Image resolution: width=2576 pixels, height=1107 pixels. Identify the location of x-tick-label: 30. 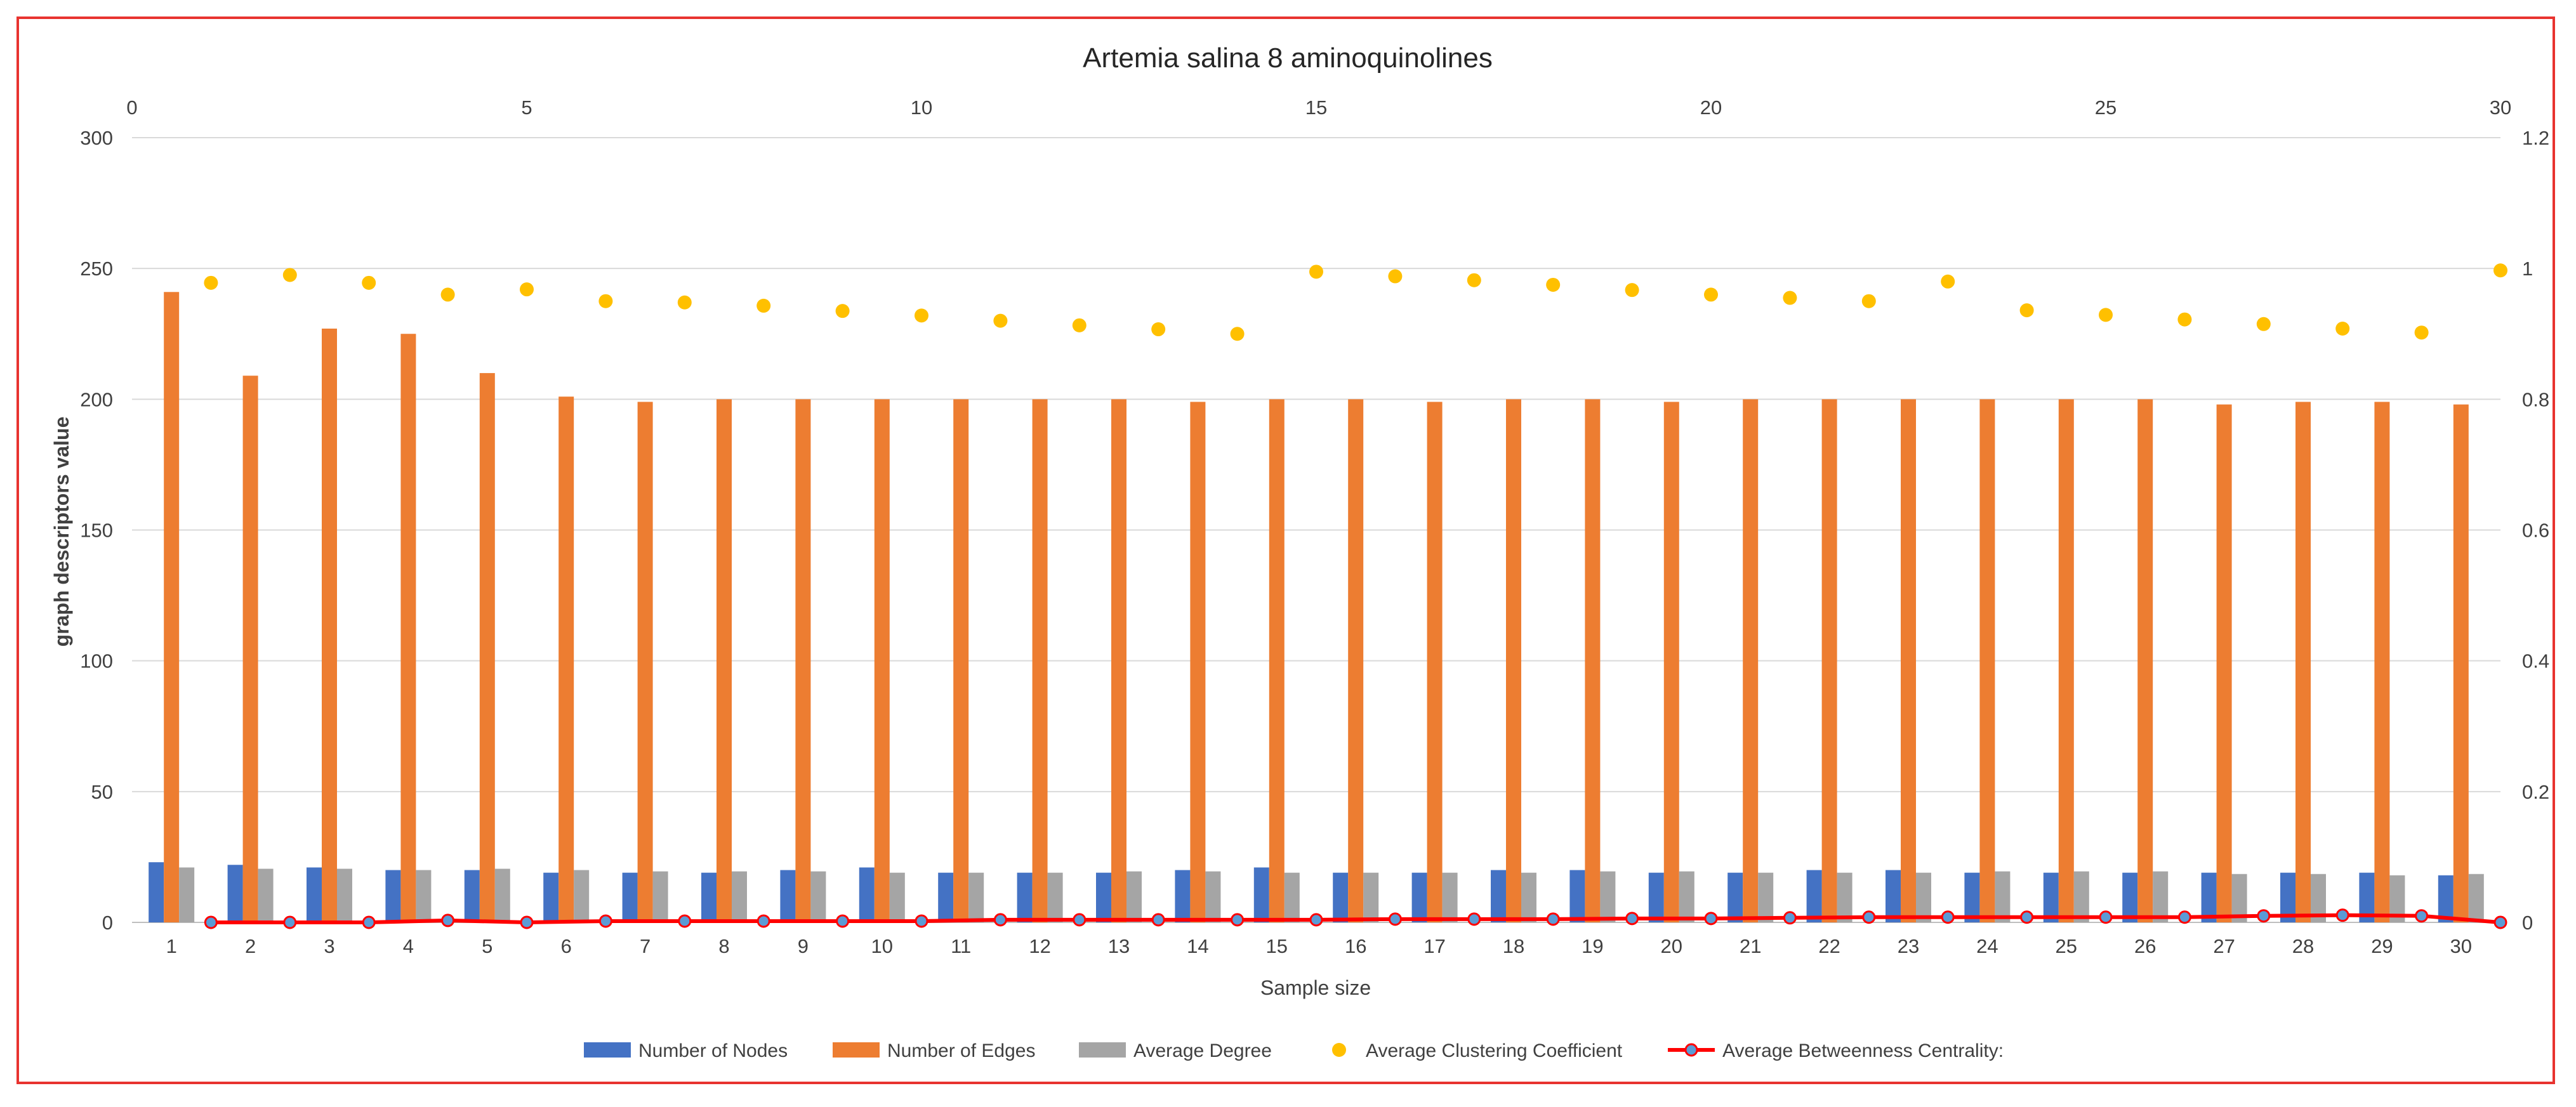
(2461, 946).